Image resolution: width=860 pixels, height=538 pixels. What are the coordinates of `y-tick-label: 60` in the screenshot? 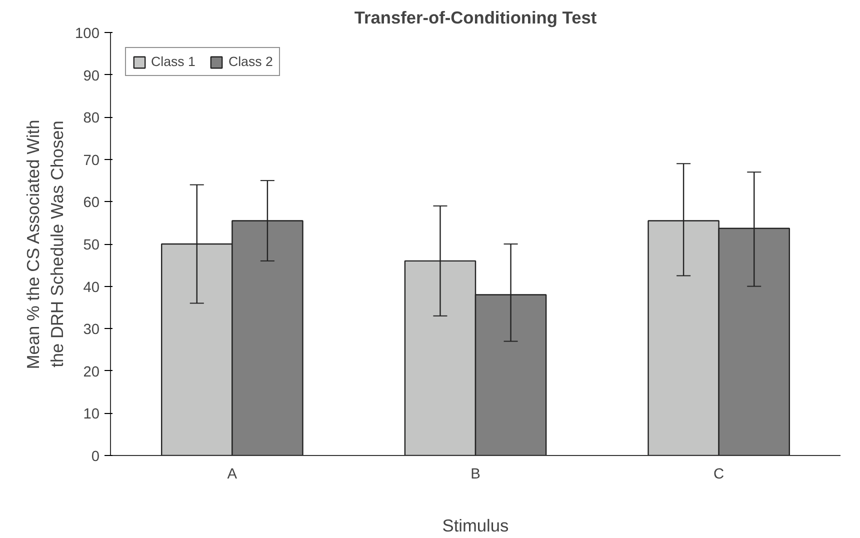 It's located at (91, 203).